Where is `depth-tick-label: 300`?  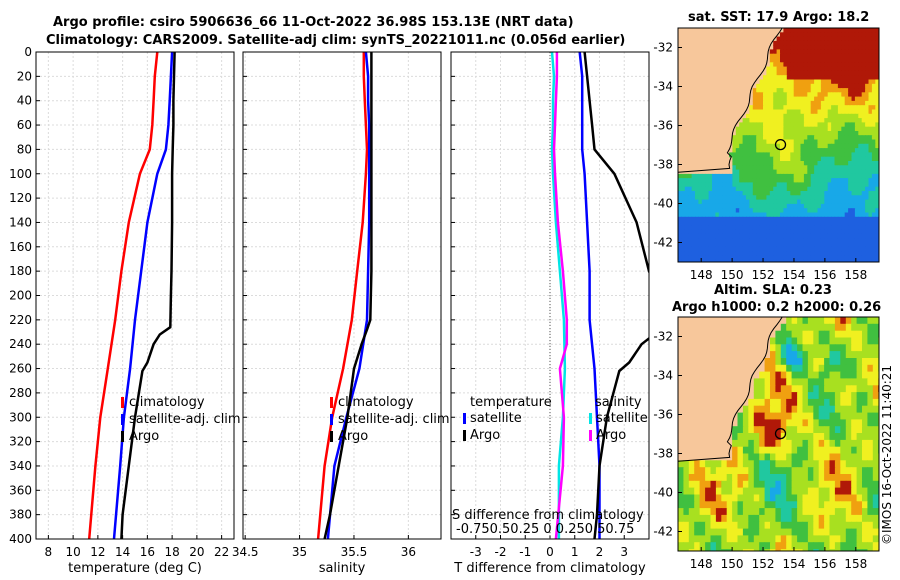
depth-tick-label: 300 is located at coordinates (20, 417).